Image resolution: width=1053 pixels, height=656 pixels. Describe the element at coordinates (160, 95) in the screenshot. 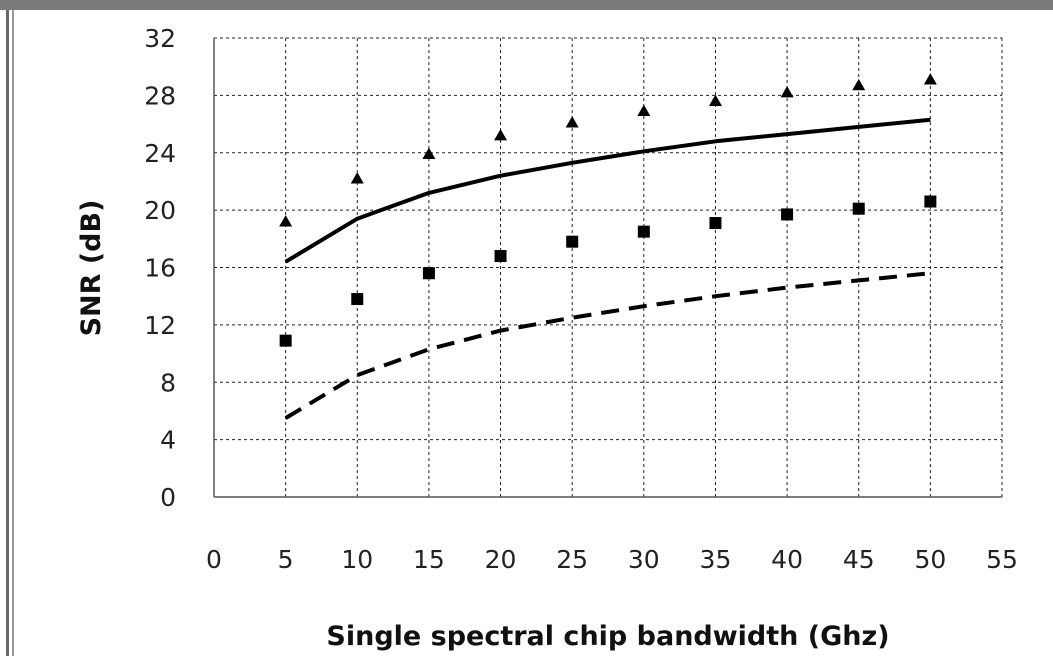

I see `y-tick-label: 28` at that location.